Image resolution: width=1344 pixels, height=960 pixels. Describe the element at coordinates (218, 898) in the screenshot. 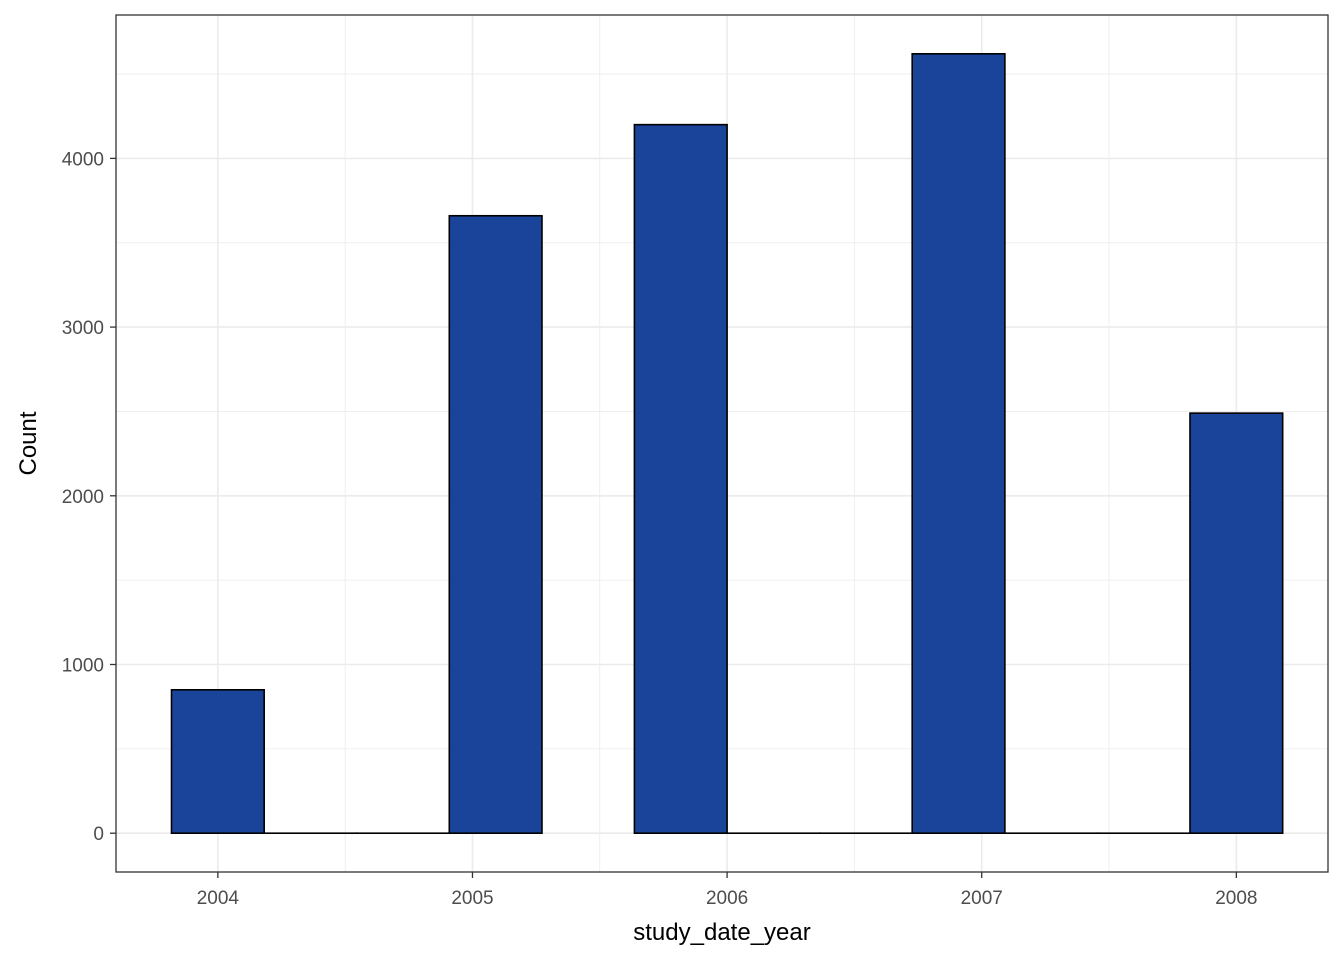

I see `x-tick-label: 2004` at that location.